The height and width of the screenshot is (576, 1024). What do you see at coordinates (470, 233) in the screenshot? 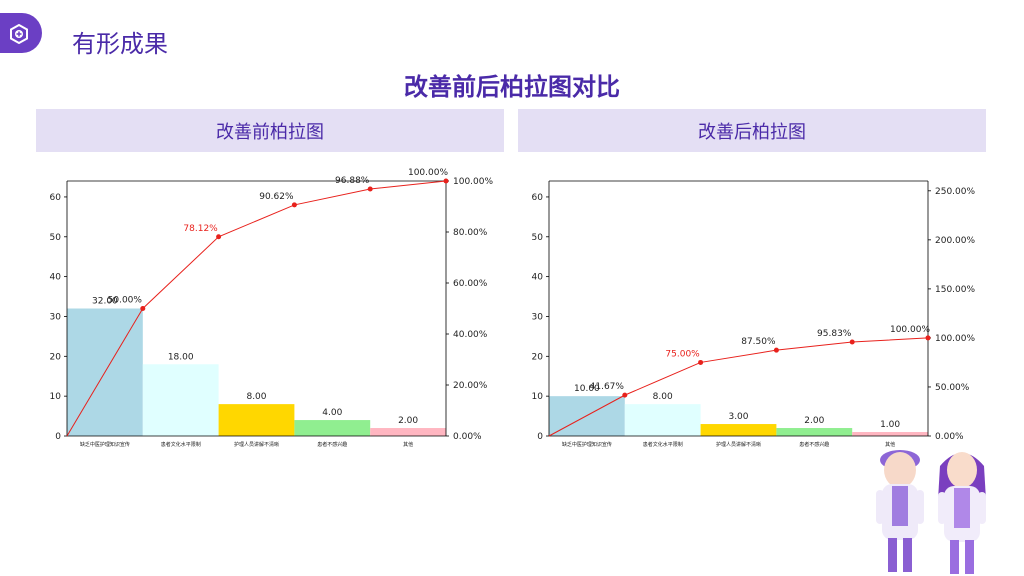
I see `y2-tick-label: 80.00%` at bounding box center [470, 233].